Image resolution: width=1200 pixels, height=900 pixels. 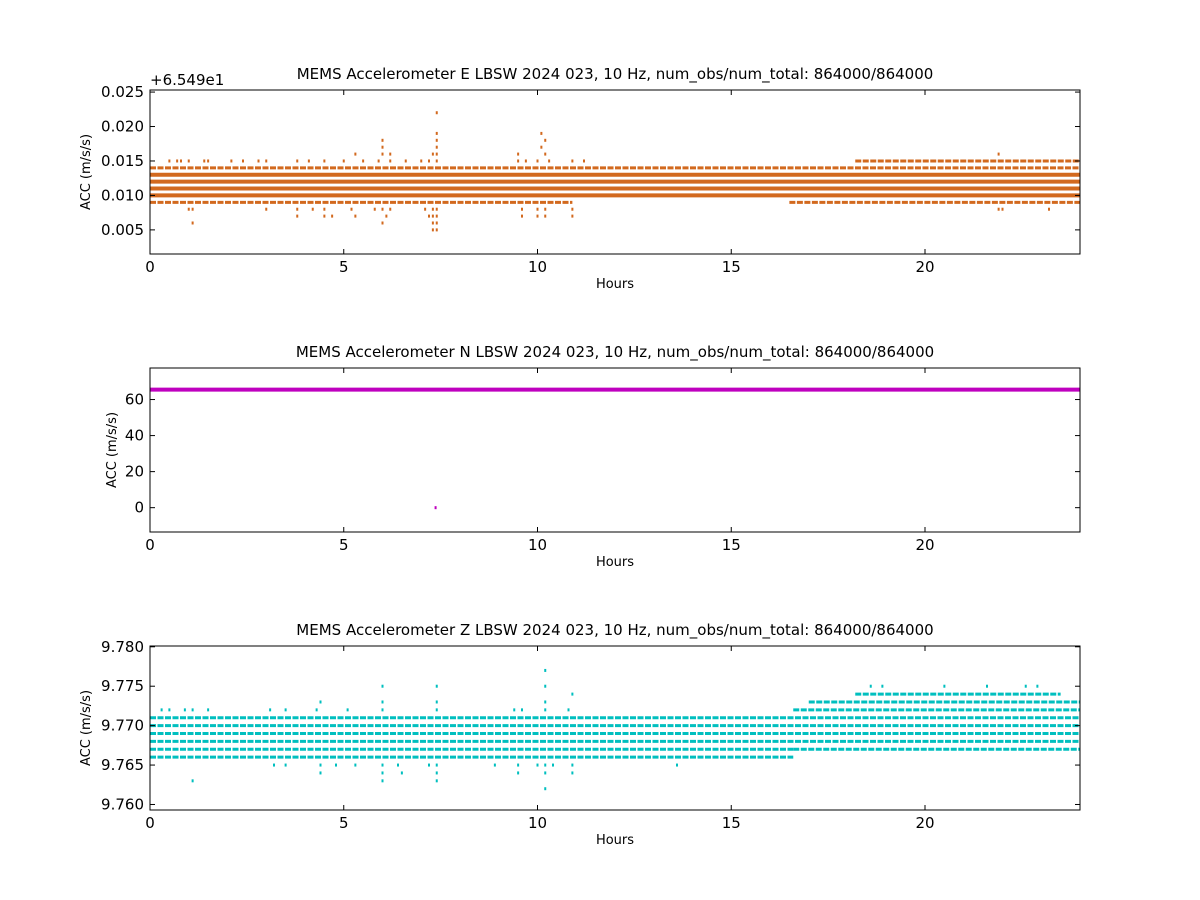 I want to click on x-axis-label: Hours, so click(x=615, y=840).